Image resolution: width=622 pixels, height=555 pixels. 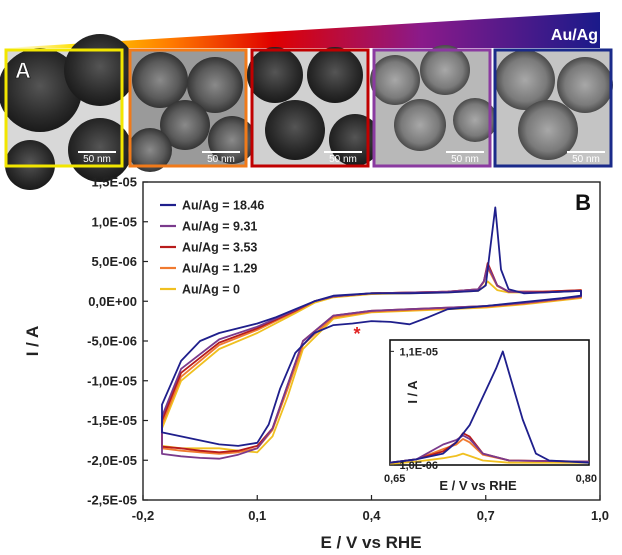 What do you see at coordinates (112, 301) in the screenshot?
I see `y-tick-label: 0,0E+00` at bounding box center [112, 301].